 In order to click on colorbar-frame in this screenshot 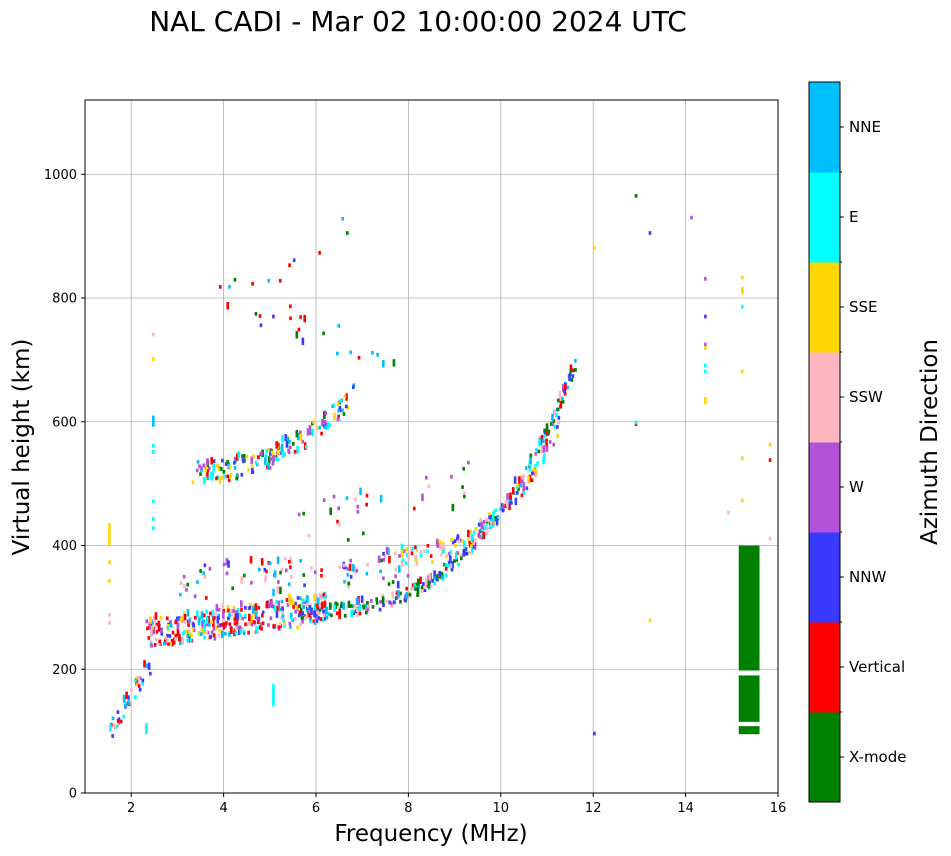, I will do `click(824, 442)`.